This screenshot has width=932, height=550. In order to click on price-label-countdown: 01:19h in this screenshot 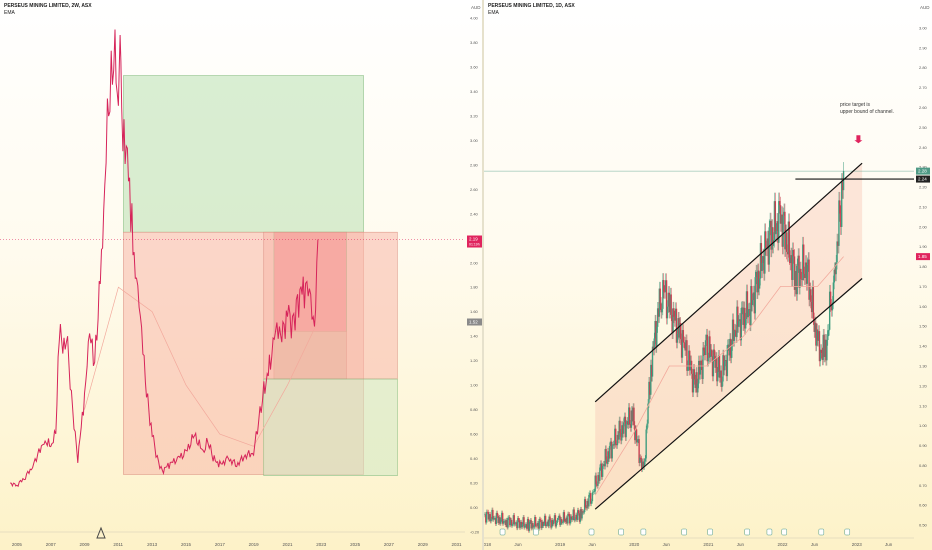, I will do `click(474, 245)`.